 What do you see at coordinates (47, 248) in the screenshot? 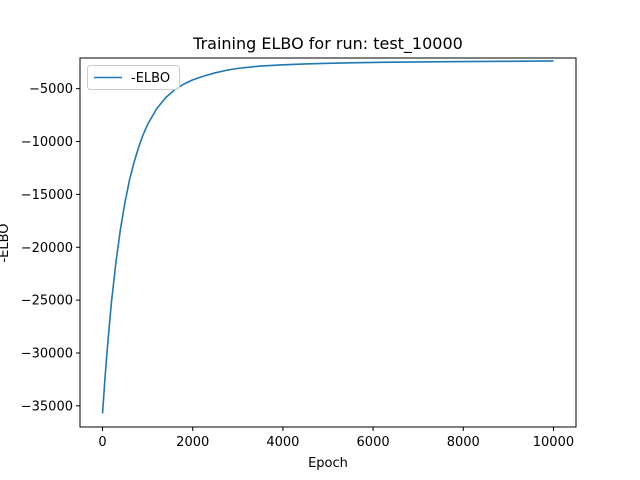
I see `y-tick-label: −20000` at bounding box center [47, 248].